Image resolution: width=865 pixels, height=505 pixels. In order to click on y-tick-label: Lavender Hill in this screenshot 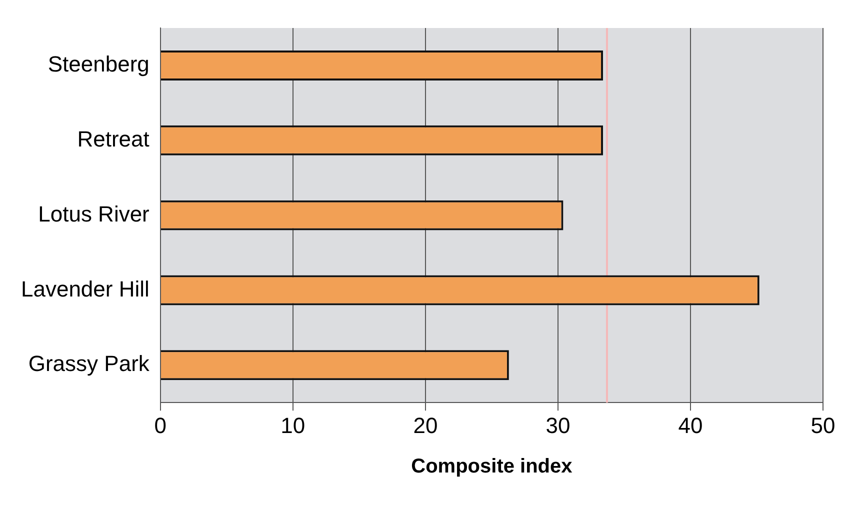, I will do `click(85, 289)`.